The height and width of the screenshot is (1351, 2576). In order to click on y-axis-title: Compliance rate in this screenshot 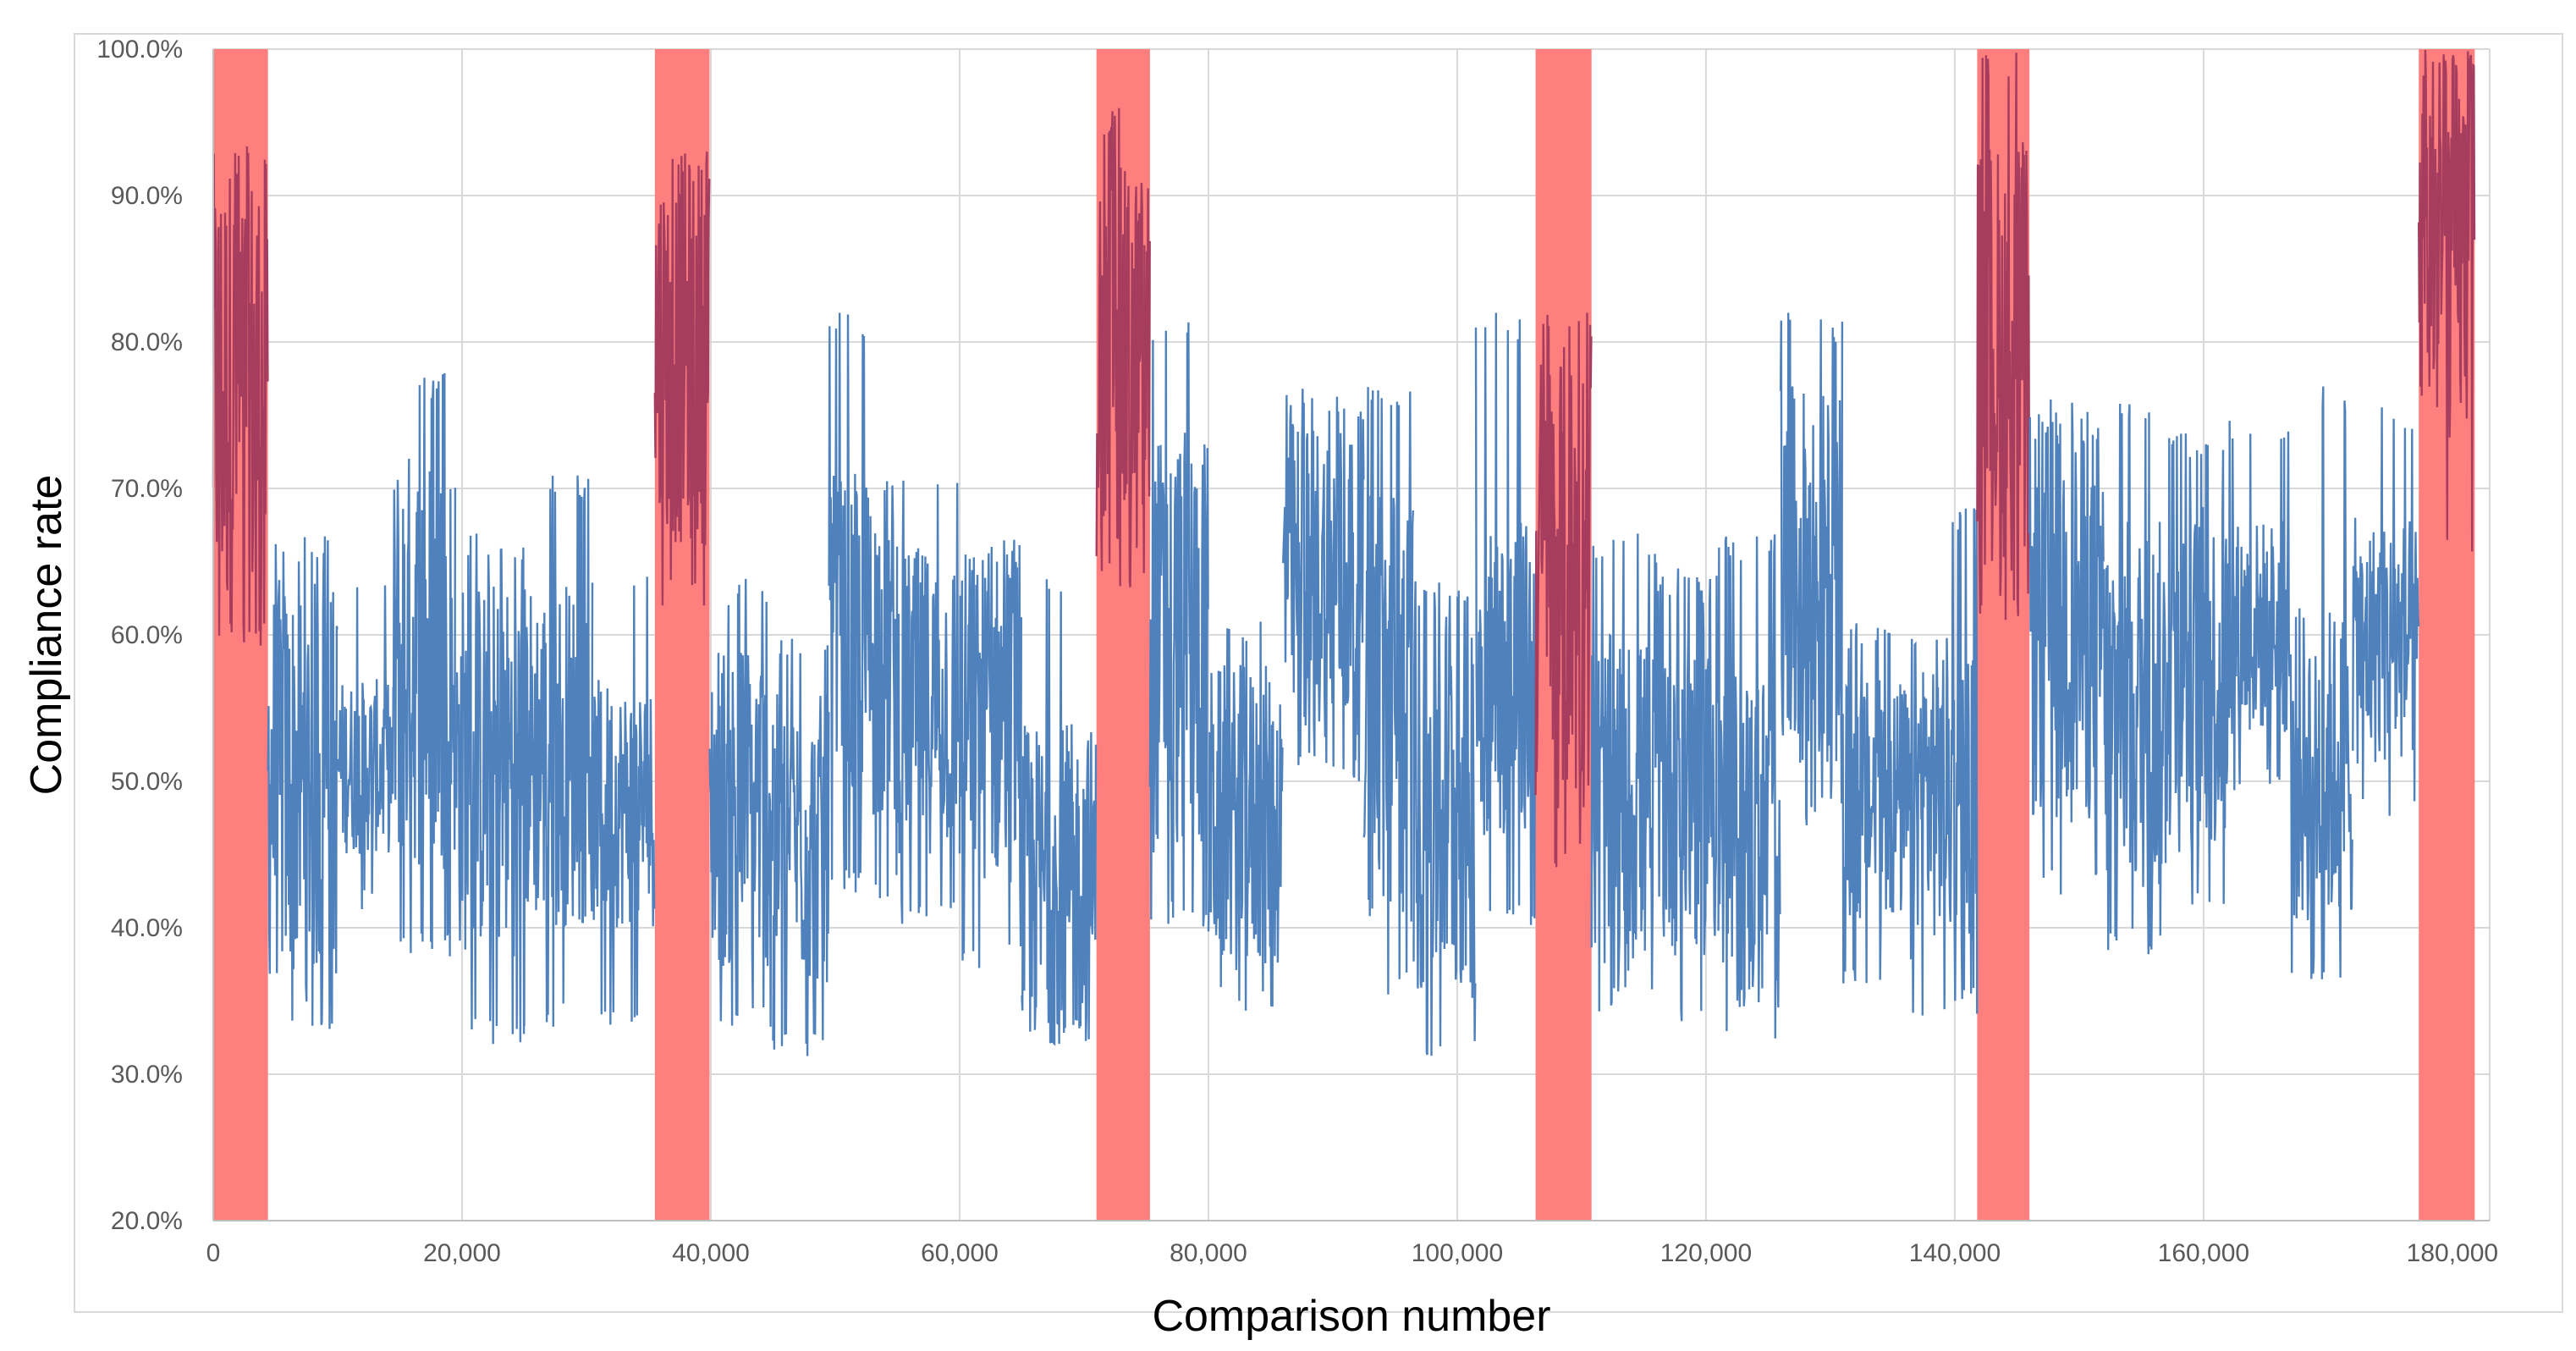, I will do `click(46, 635)`.